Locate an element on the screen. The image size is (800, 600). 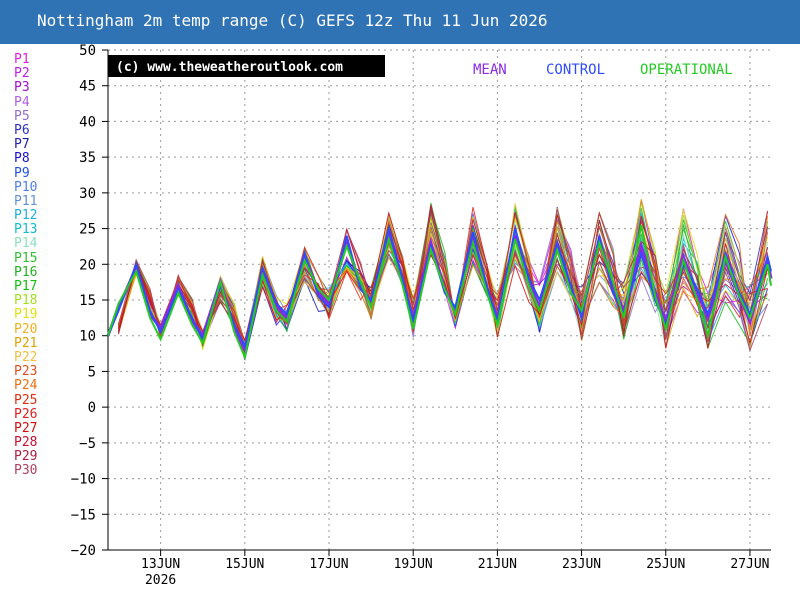
x-tick-label: 23JUN is located at coordinates (581, 564).